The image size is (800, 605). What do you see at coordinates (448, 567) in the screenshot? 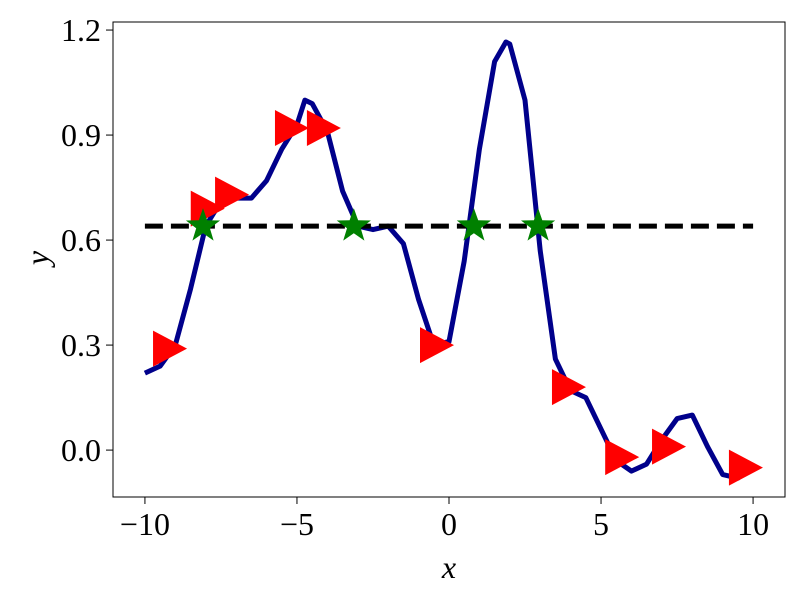
I see `x-axis-label: x` at bounding box center [448, 567].